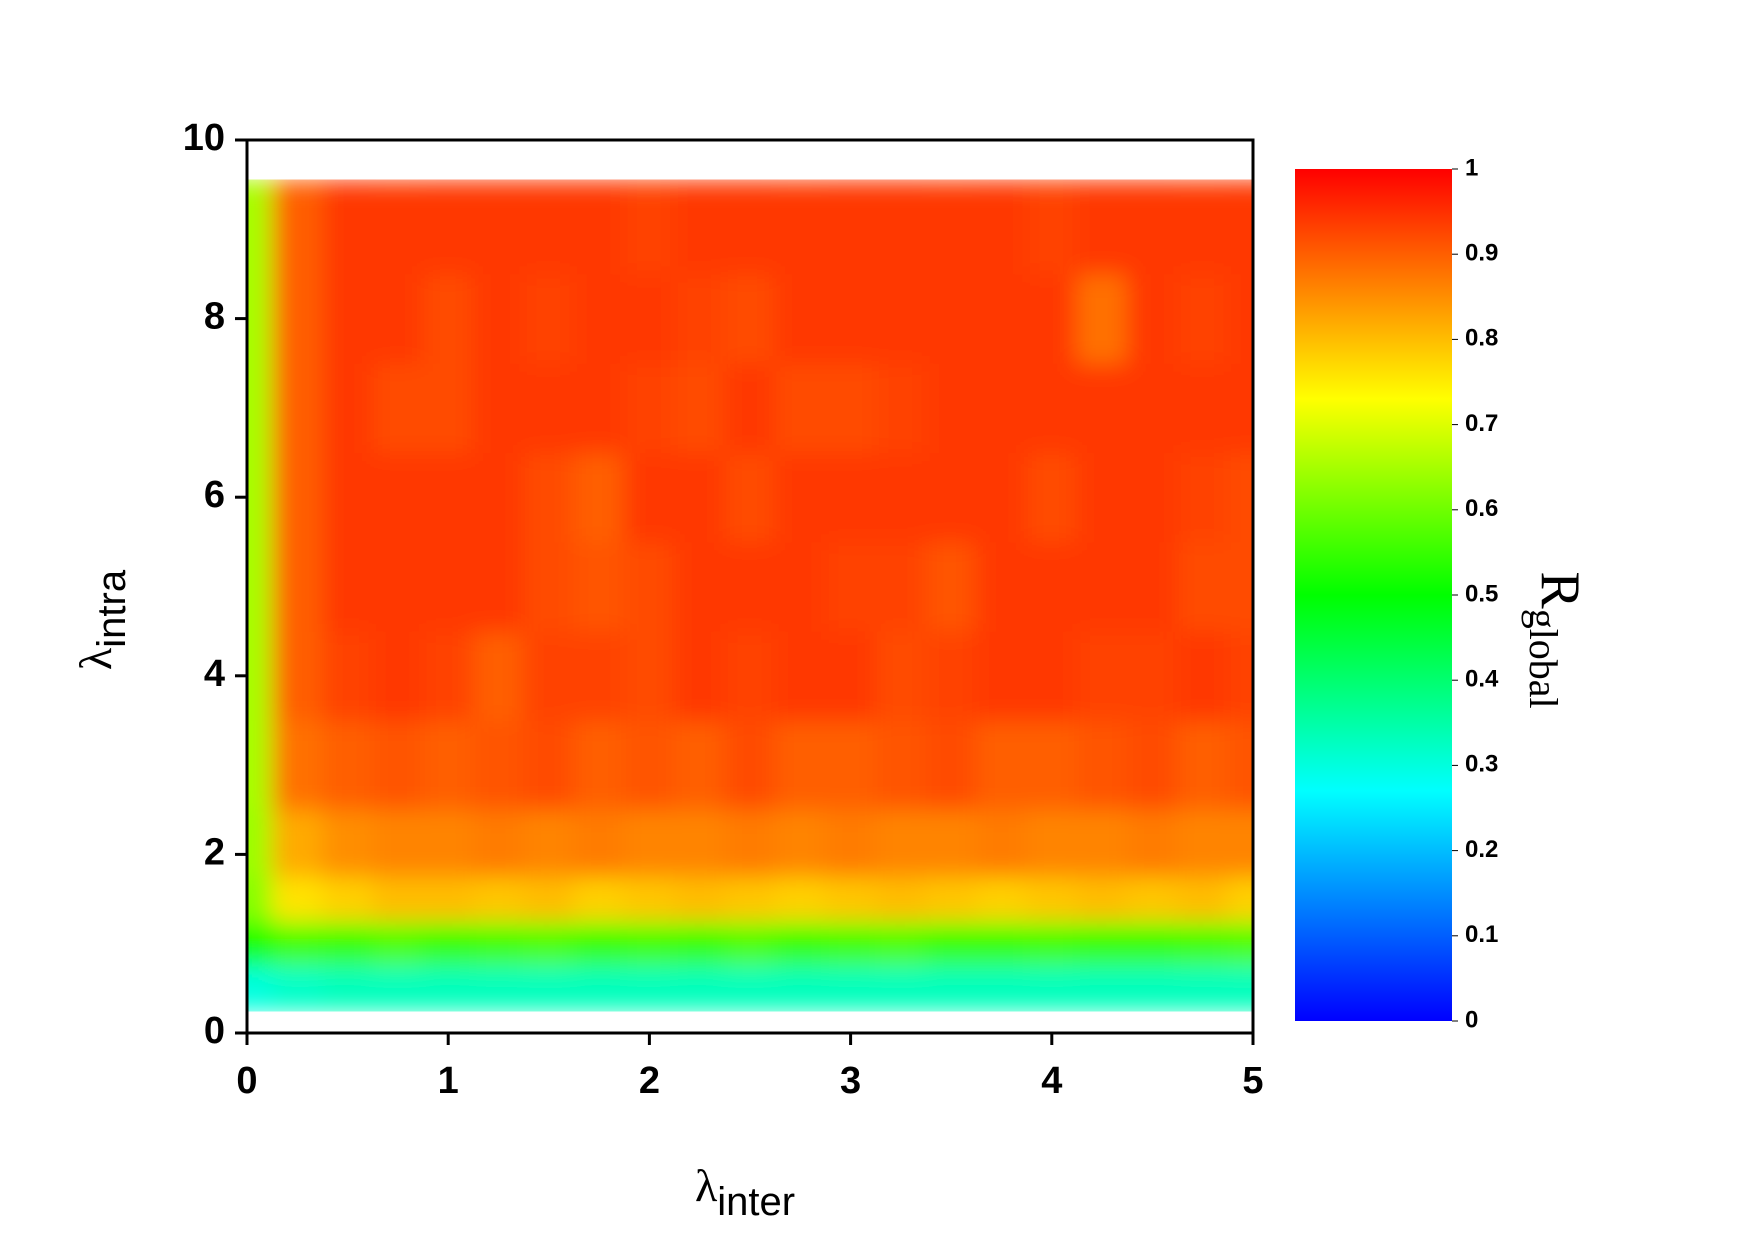  What do you see at coordinates (649, 1081) in the screenshot?
I see `x-tick-label: 2` at bounding box center [649, 1081].